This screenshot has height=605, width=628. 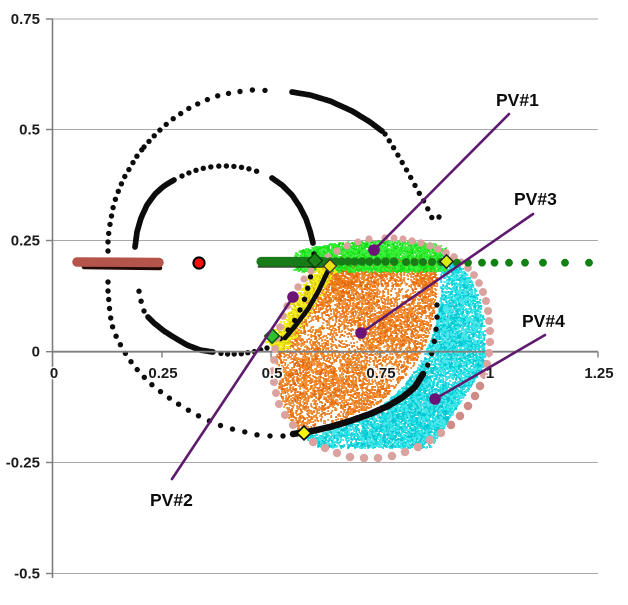 What do you see at coordinates (543, 321) in the screenshot?
I see `svg-text: PV#4` at bounding box center [543, 321].